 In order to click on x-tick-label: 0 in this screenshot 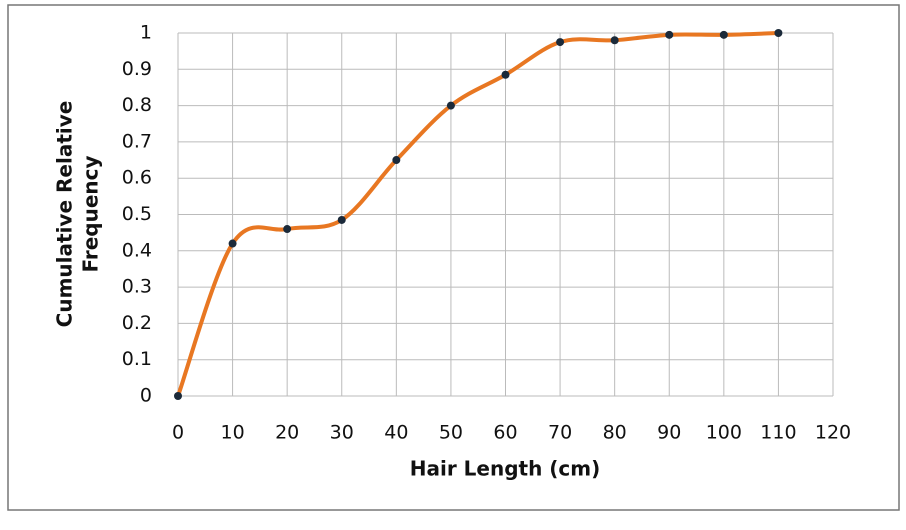, I will do `click(178, 433)`.